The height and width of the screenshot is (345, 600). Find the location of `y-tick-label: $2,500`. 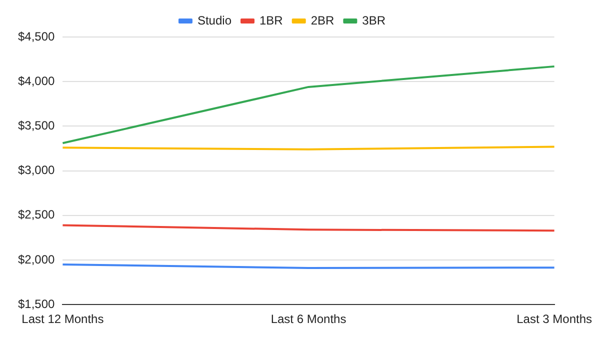

y-tick-label: $2,500 is located at coordinates (37, 215).